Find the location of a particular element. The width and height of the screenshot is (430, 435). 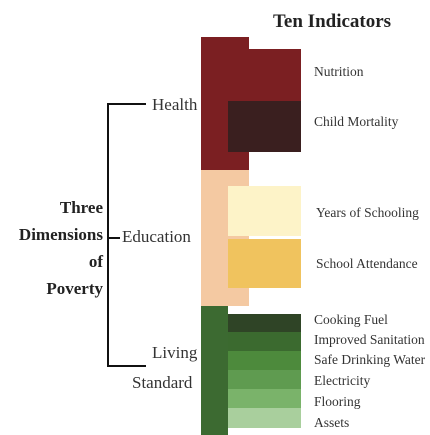

indicator-label-school-attendance: School Attendance is located at coordinates (367, 263).